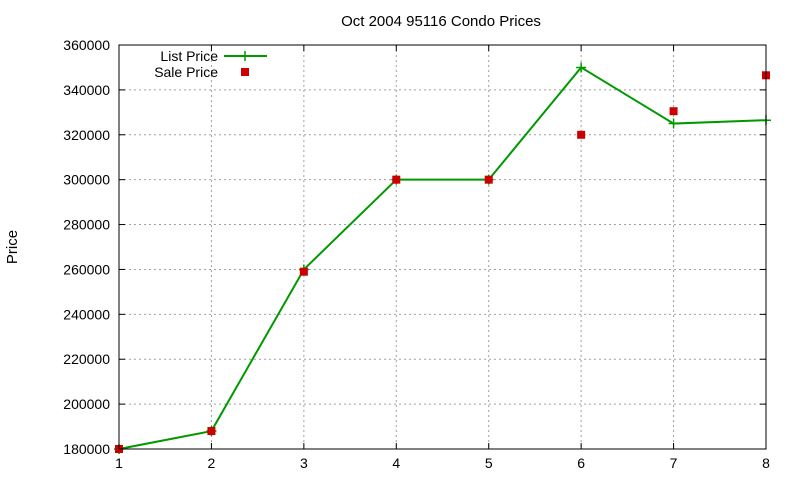 Image resolution: width=800 pixels, height=480 pixels. I want to click on y-axis-label: Price, so click(12, 247).